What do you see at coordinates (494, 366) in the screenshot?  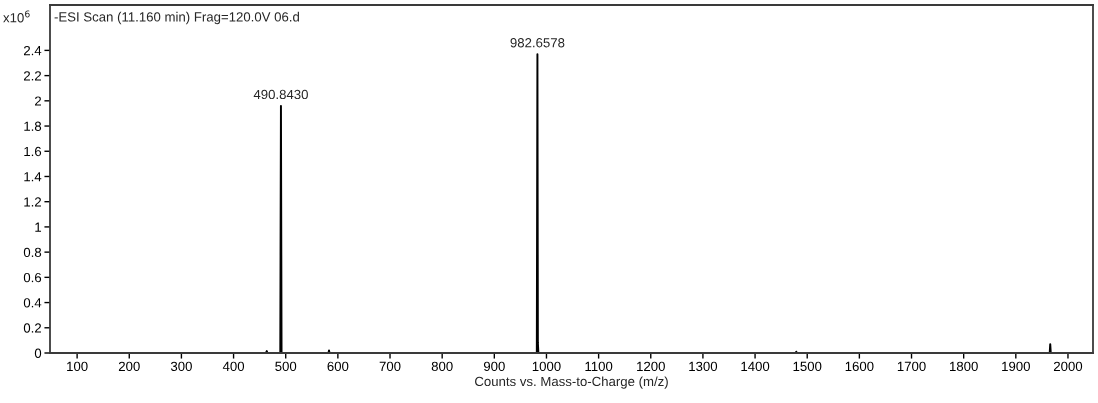 I see `x-tick-label: 900` at bounding box center [494, 366].